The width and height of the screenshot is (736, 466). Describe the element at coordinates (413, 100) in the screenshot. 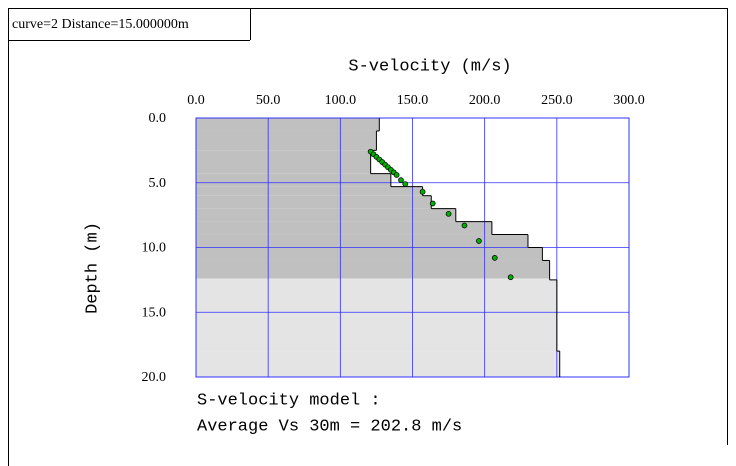

I see `x-tick-label: 150.0` at that location.